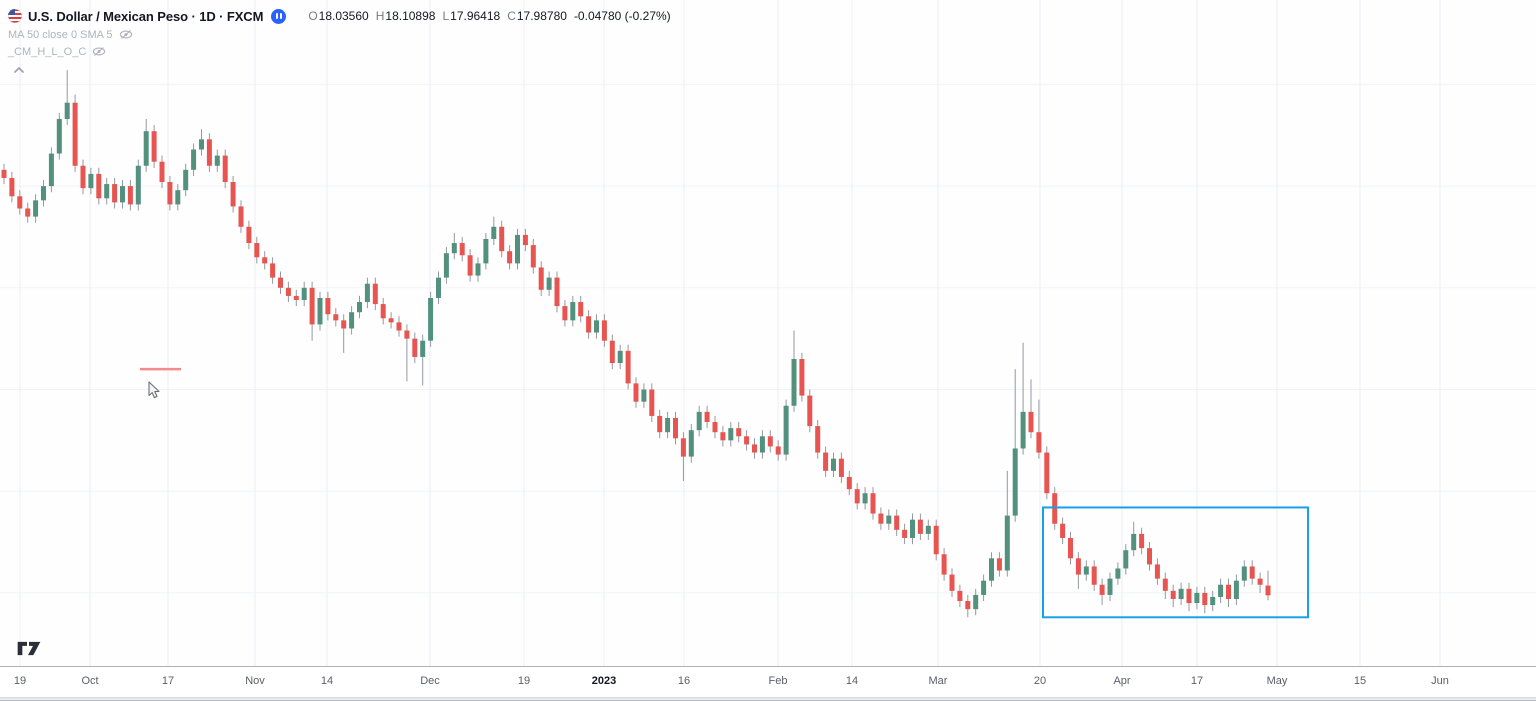 The height and width of the screenshot is (701, 1536). What do you see at coordinates (541, 16) in the screenshot?
I see `close-value: 17.98780` at bounding box center [541, 16].